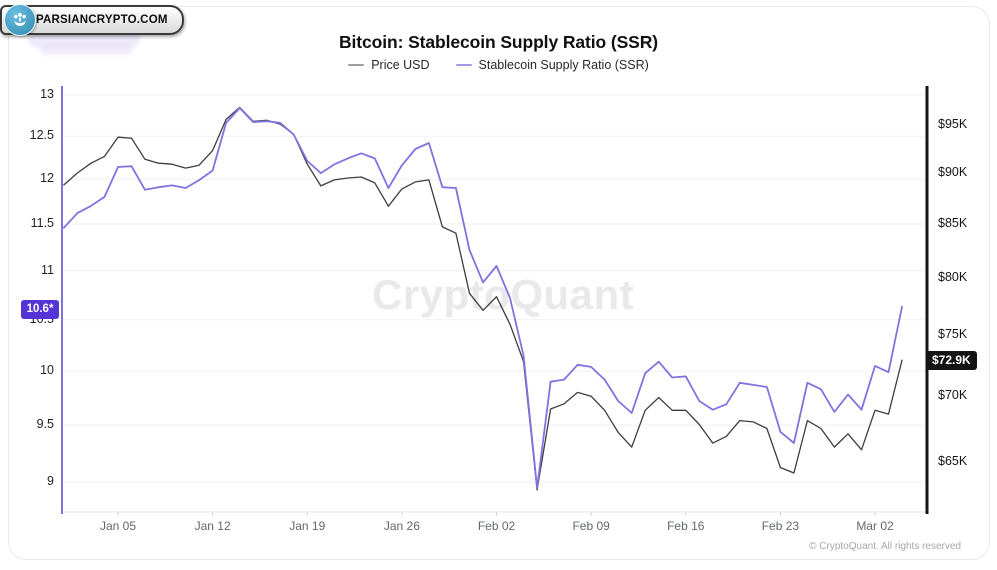  What do you see at coordinates (953, 124) in the screenshot?
I see `right-axis-tick-label: $95K` at bounding box center [953, 124].